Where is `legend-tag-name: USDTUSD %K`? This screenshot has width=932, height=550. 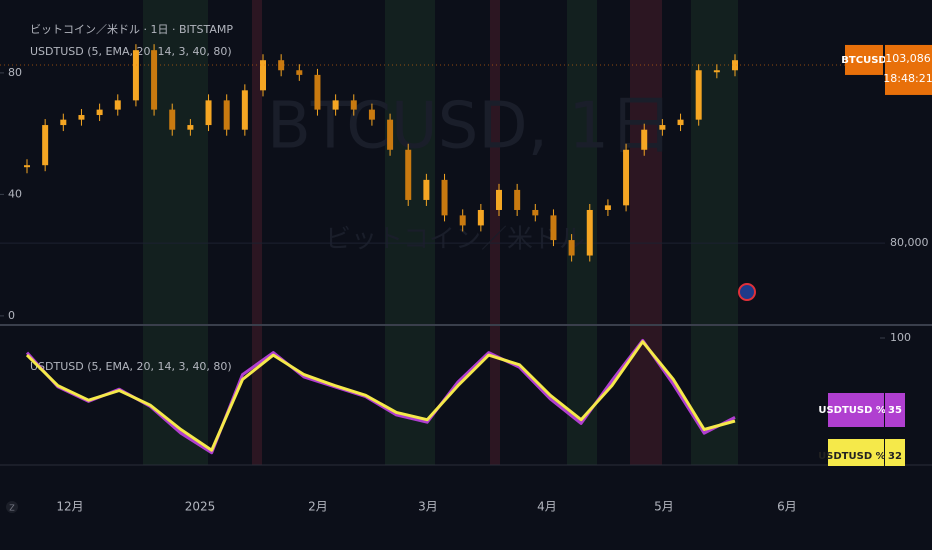 legend-tag-name: USDTUSD %K is located at coordinates (856, 410).